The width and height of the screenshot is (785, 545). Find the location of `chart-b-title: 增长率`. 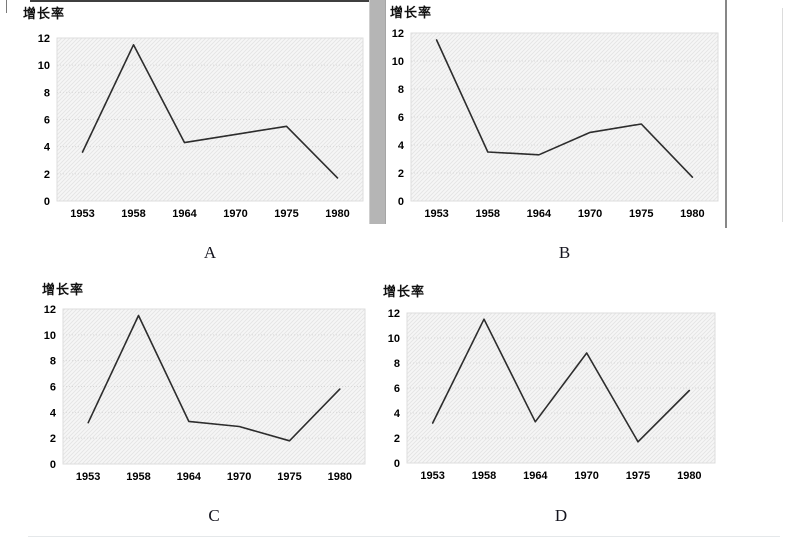

chart-b-title: 增长率 is located at coordinates (411, 12).